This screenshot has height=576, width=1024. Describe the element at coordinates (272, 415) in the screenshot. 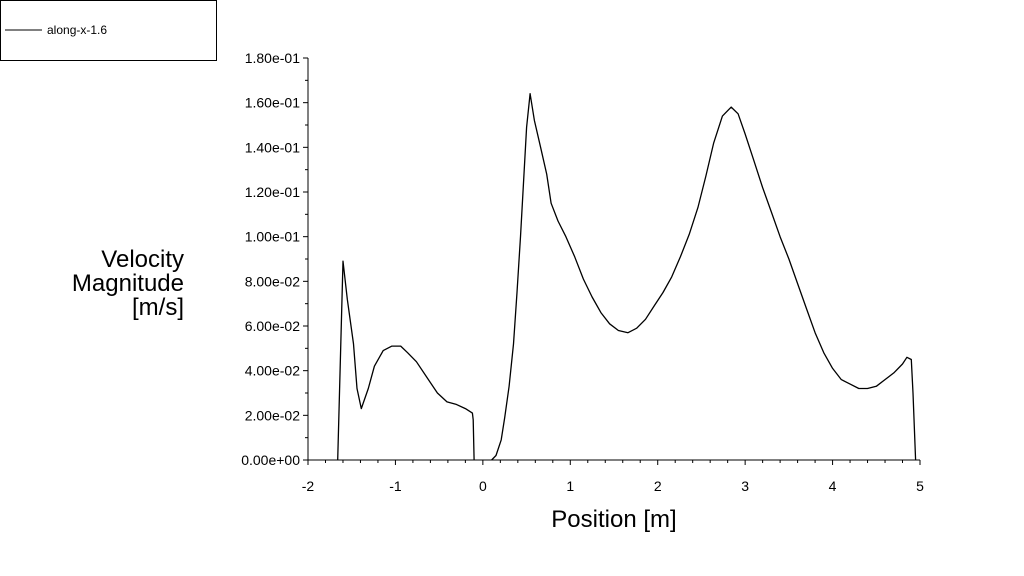

I see `y-tick-label: 2.00e-02` at that location.